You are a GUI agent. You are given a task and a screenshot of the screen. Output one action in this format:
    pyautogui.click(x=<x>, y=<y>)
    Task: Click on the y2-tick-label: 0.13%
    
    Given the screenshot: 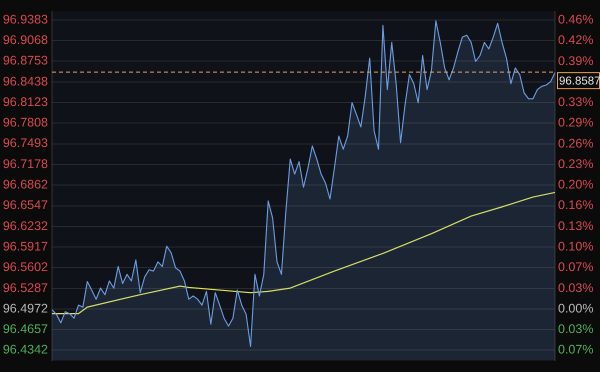 What is the action you would take?
    pyautogui.click(x=576, y=225)
    